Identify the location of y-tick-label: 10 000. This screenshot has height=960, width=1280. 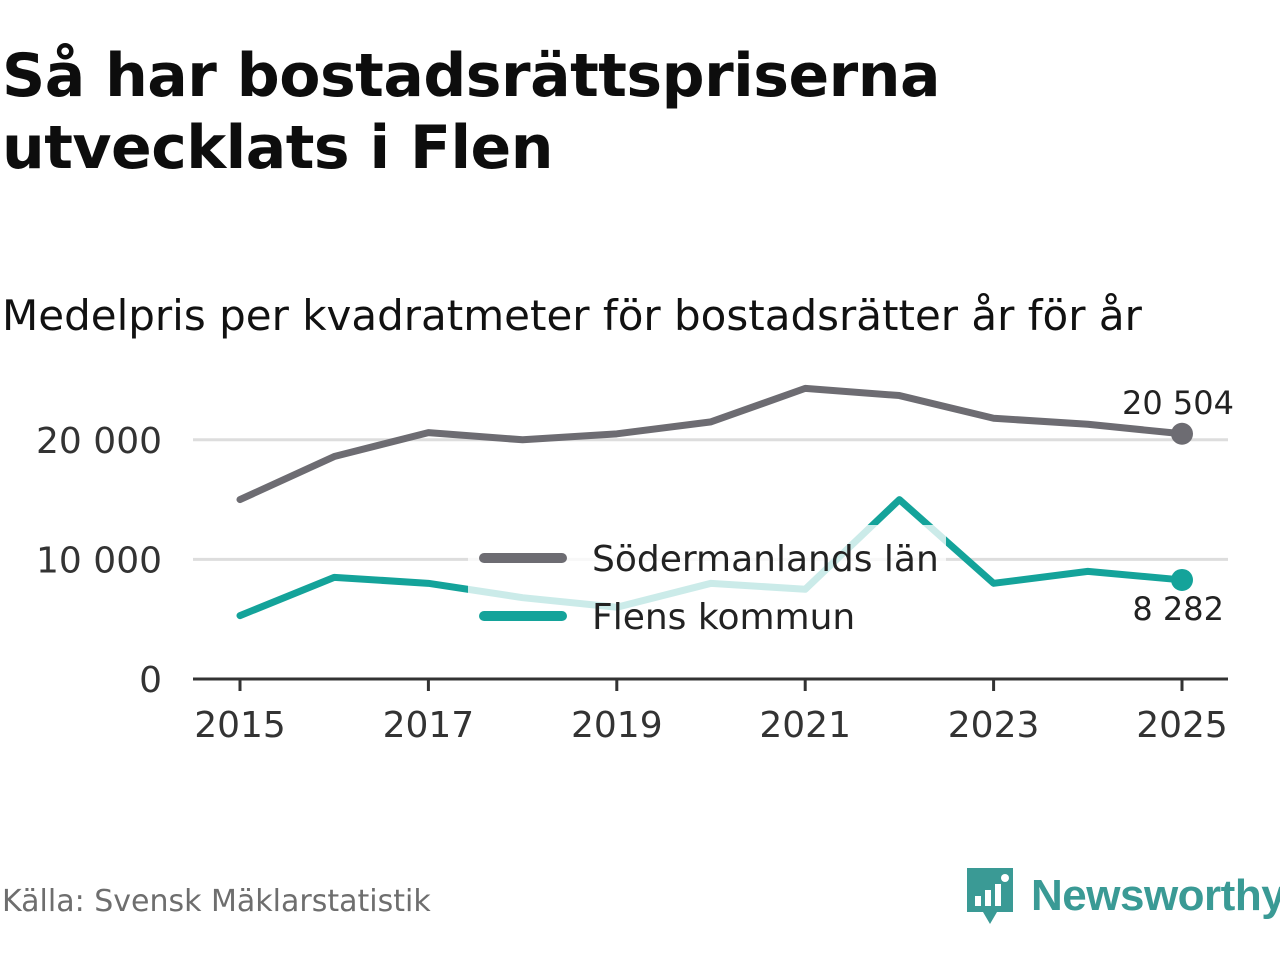
(99, 560).